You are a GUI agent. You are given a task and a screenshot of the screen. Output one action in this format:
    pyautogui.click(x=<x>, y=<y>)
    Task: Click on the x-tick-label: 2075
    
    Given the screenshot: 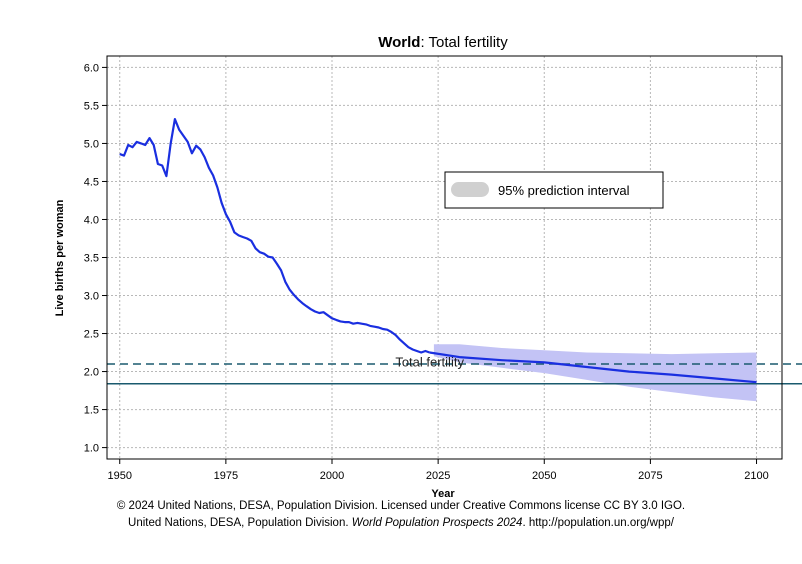 What is the action you would take?
    pyautogui.click(x=650, y=476)
    